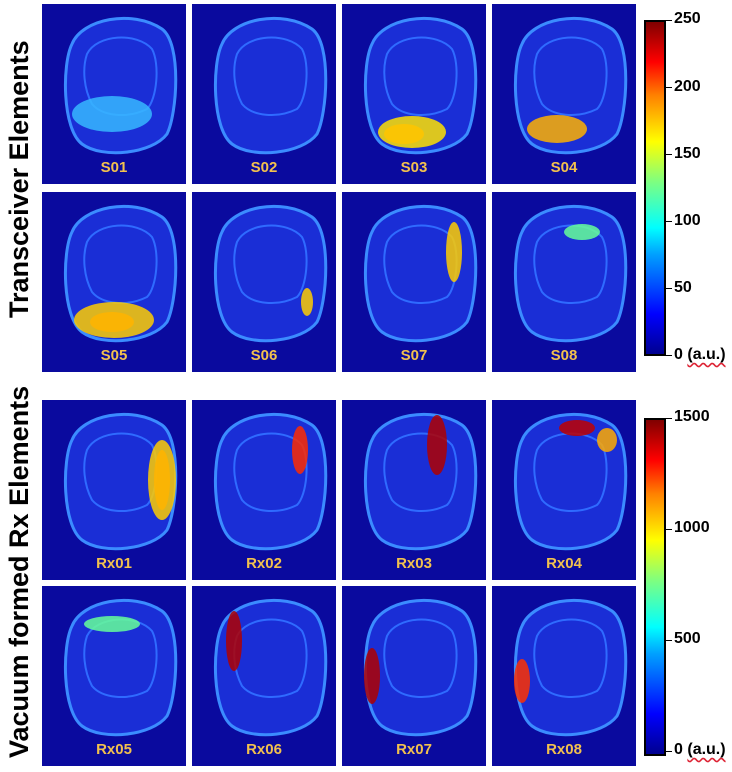 The image size is (732, 772). I want to click on colorbar-tick: 1000, so click(692, 527).